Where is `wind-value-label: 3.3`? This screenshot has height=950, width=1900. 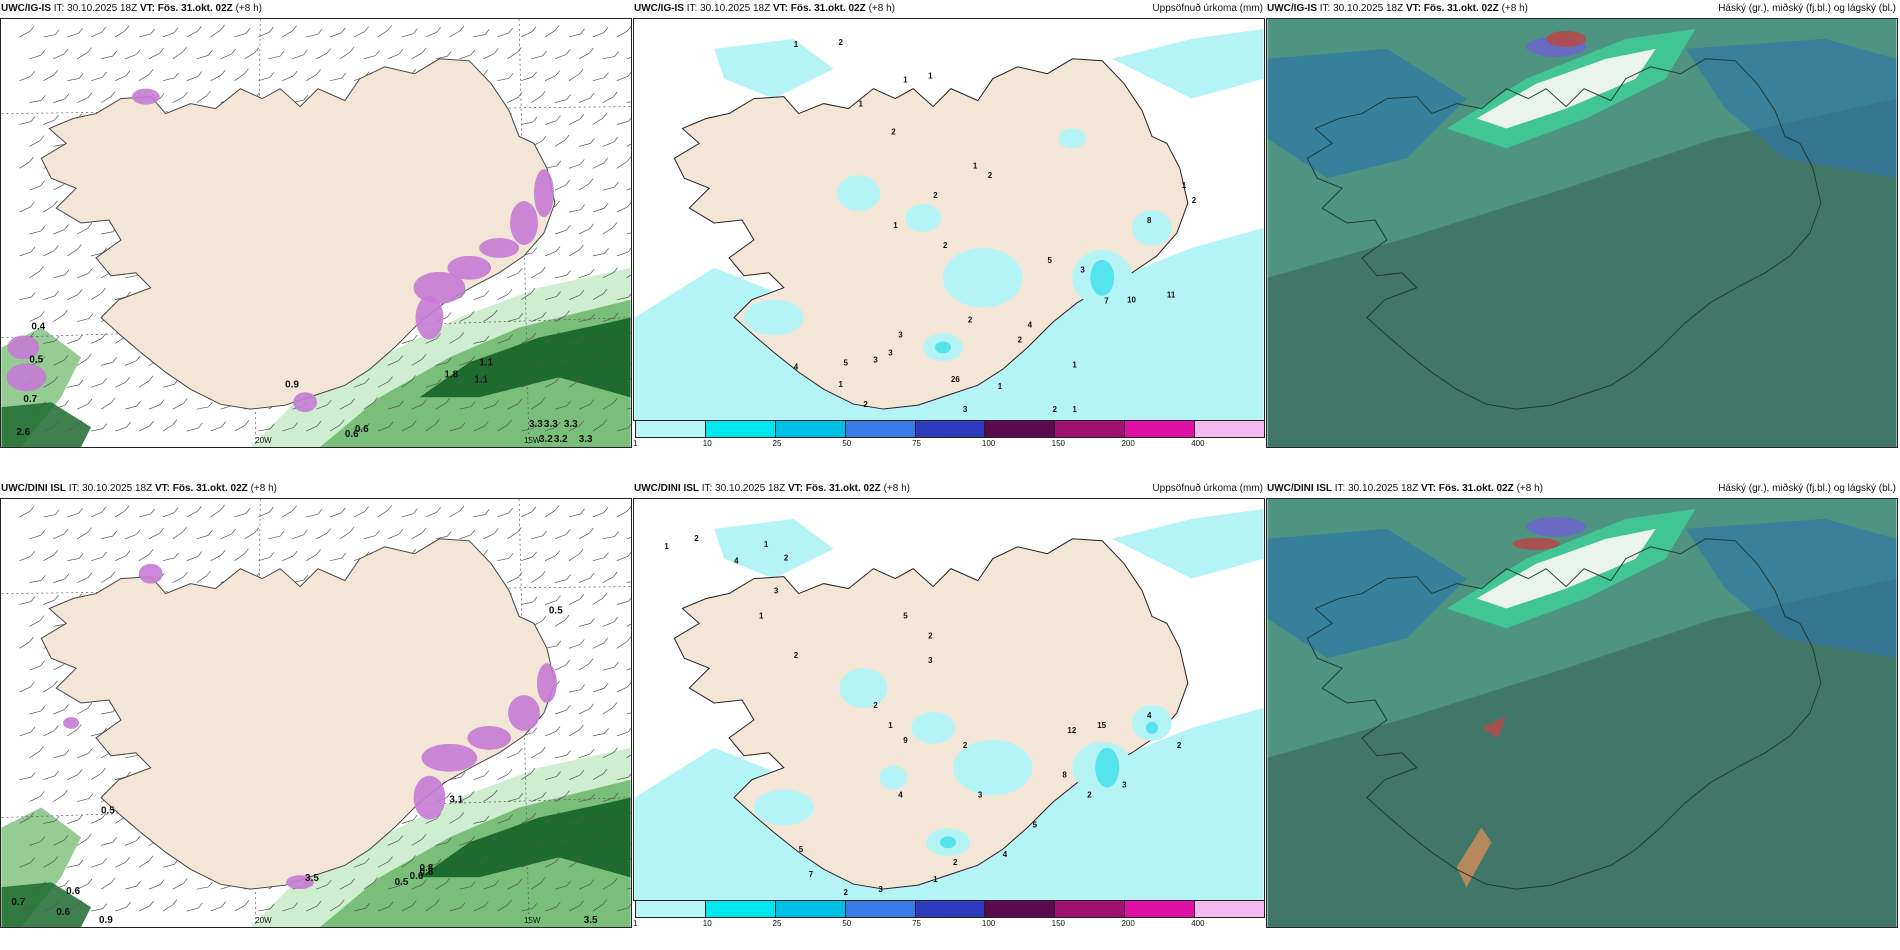
wind-value-label: 3.3 is located at coordinates (536, 424).